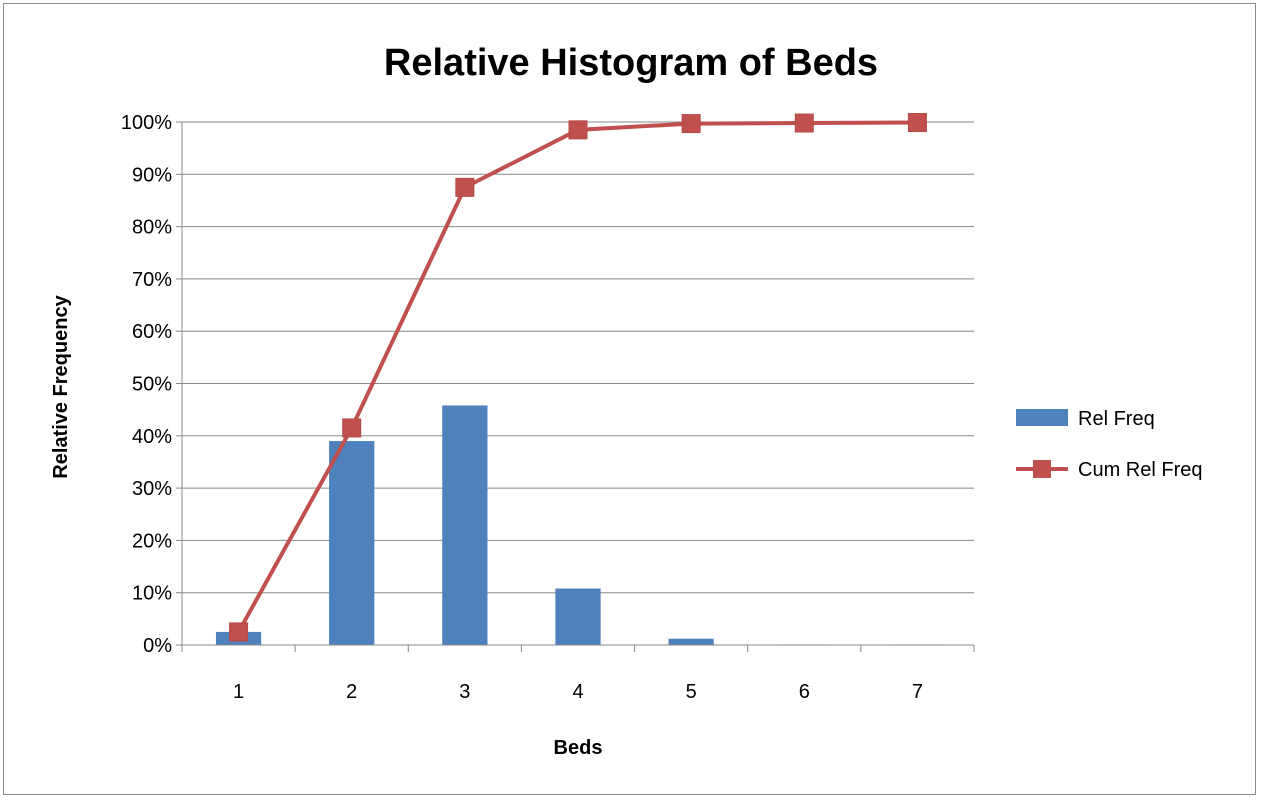 This screenshot has height=801, width=1261. I want to click on y-tick-label: 40%, so click(152, 437).